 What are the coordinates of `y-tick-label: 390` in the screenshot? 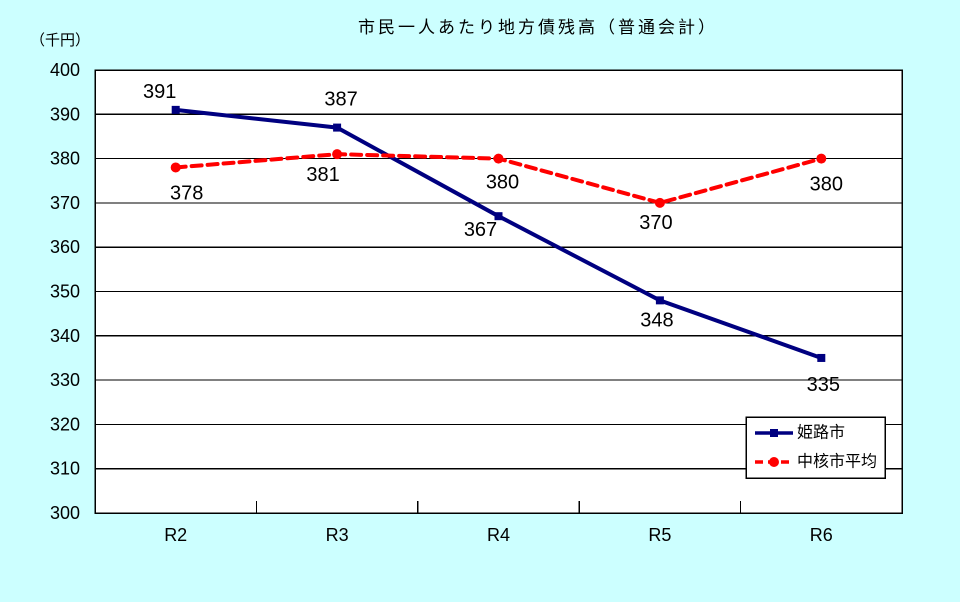 It's located at (65, 114).